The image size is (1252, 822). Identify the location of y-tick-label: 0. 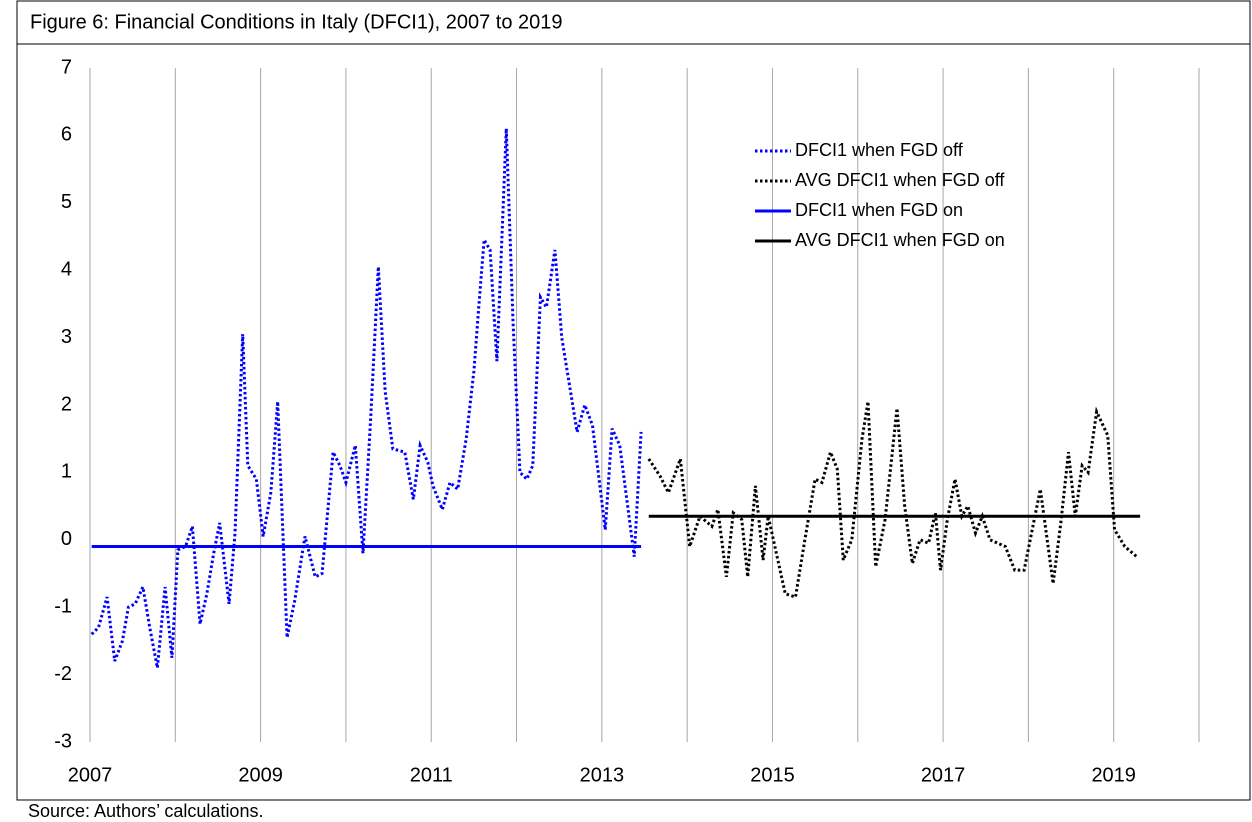
(66, 539).